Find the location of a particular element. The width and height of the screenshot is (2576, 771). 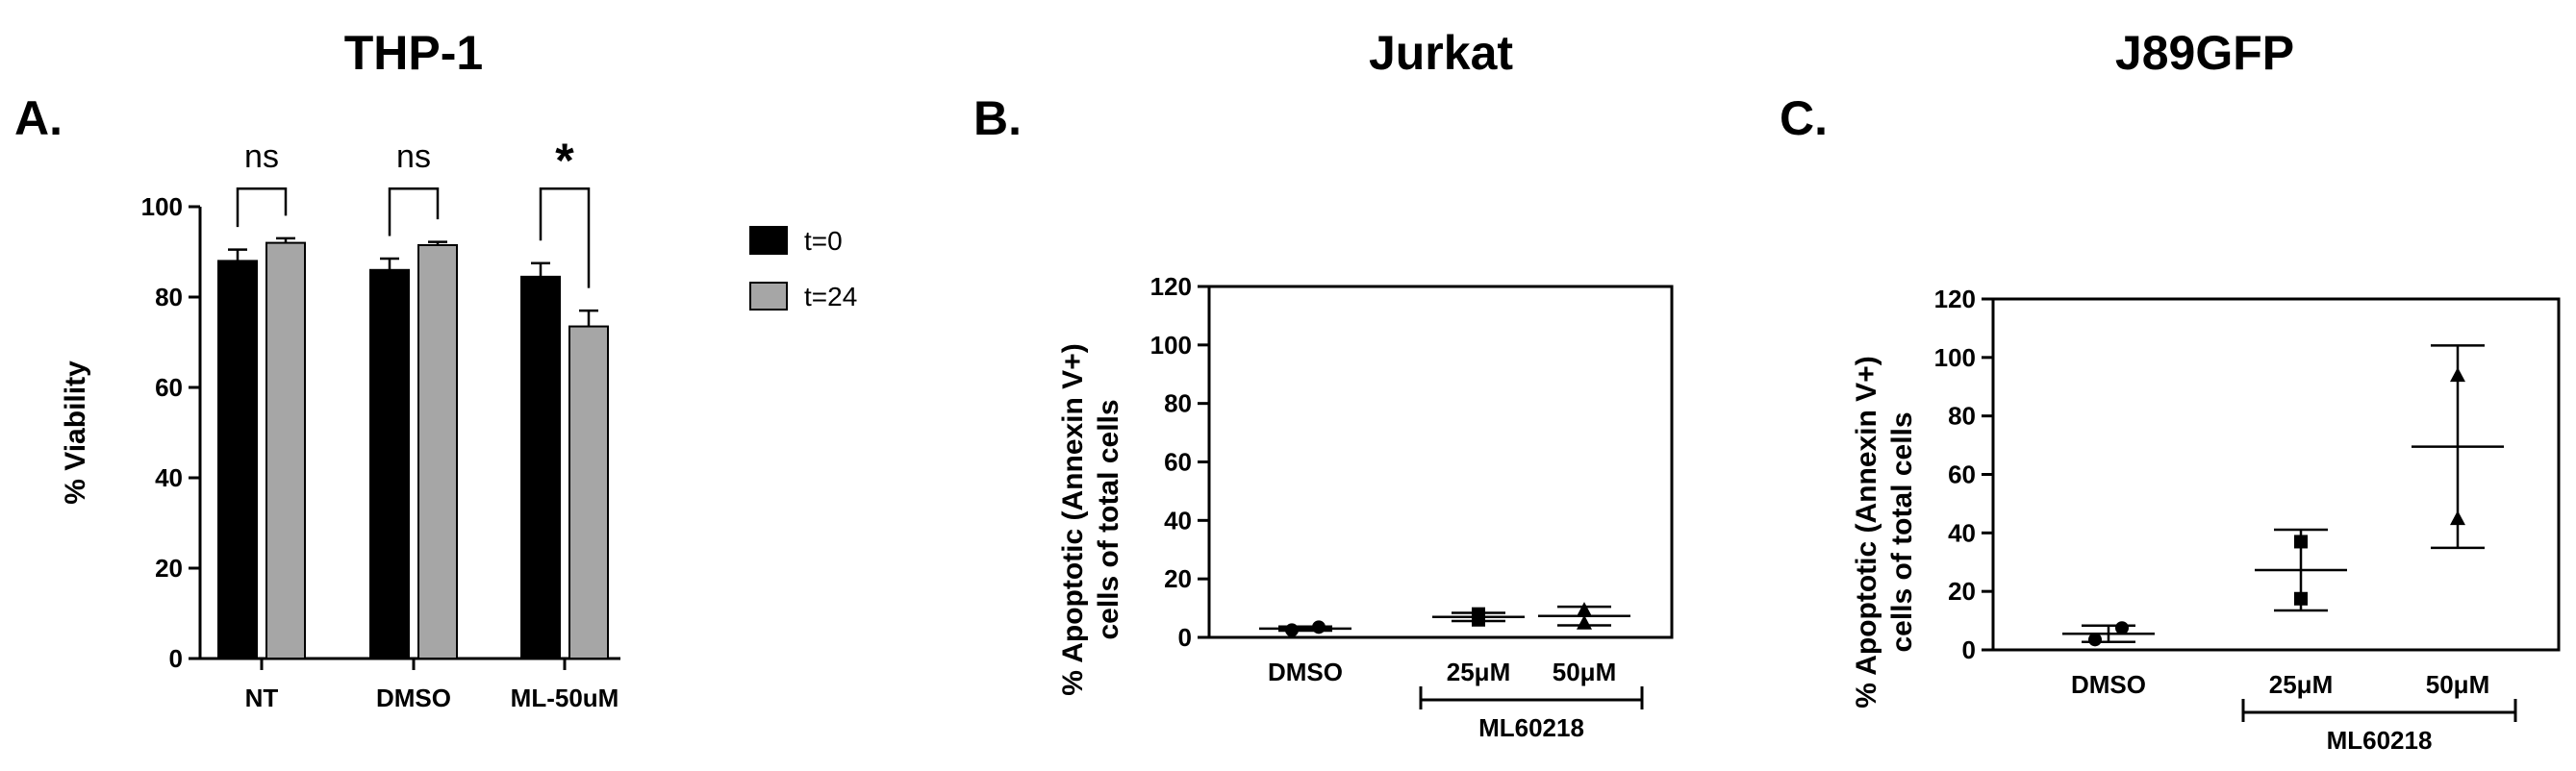

y-axis-label: % Viability is located at coordinates (75, 433).